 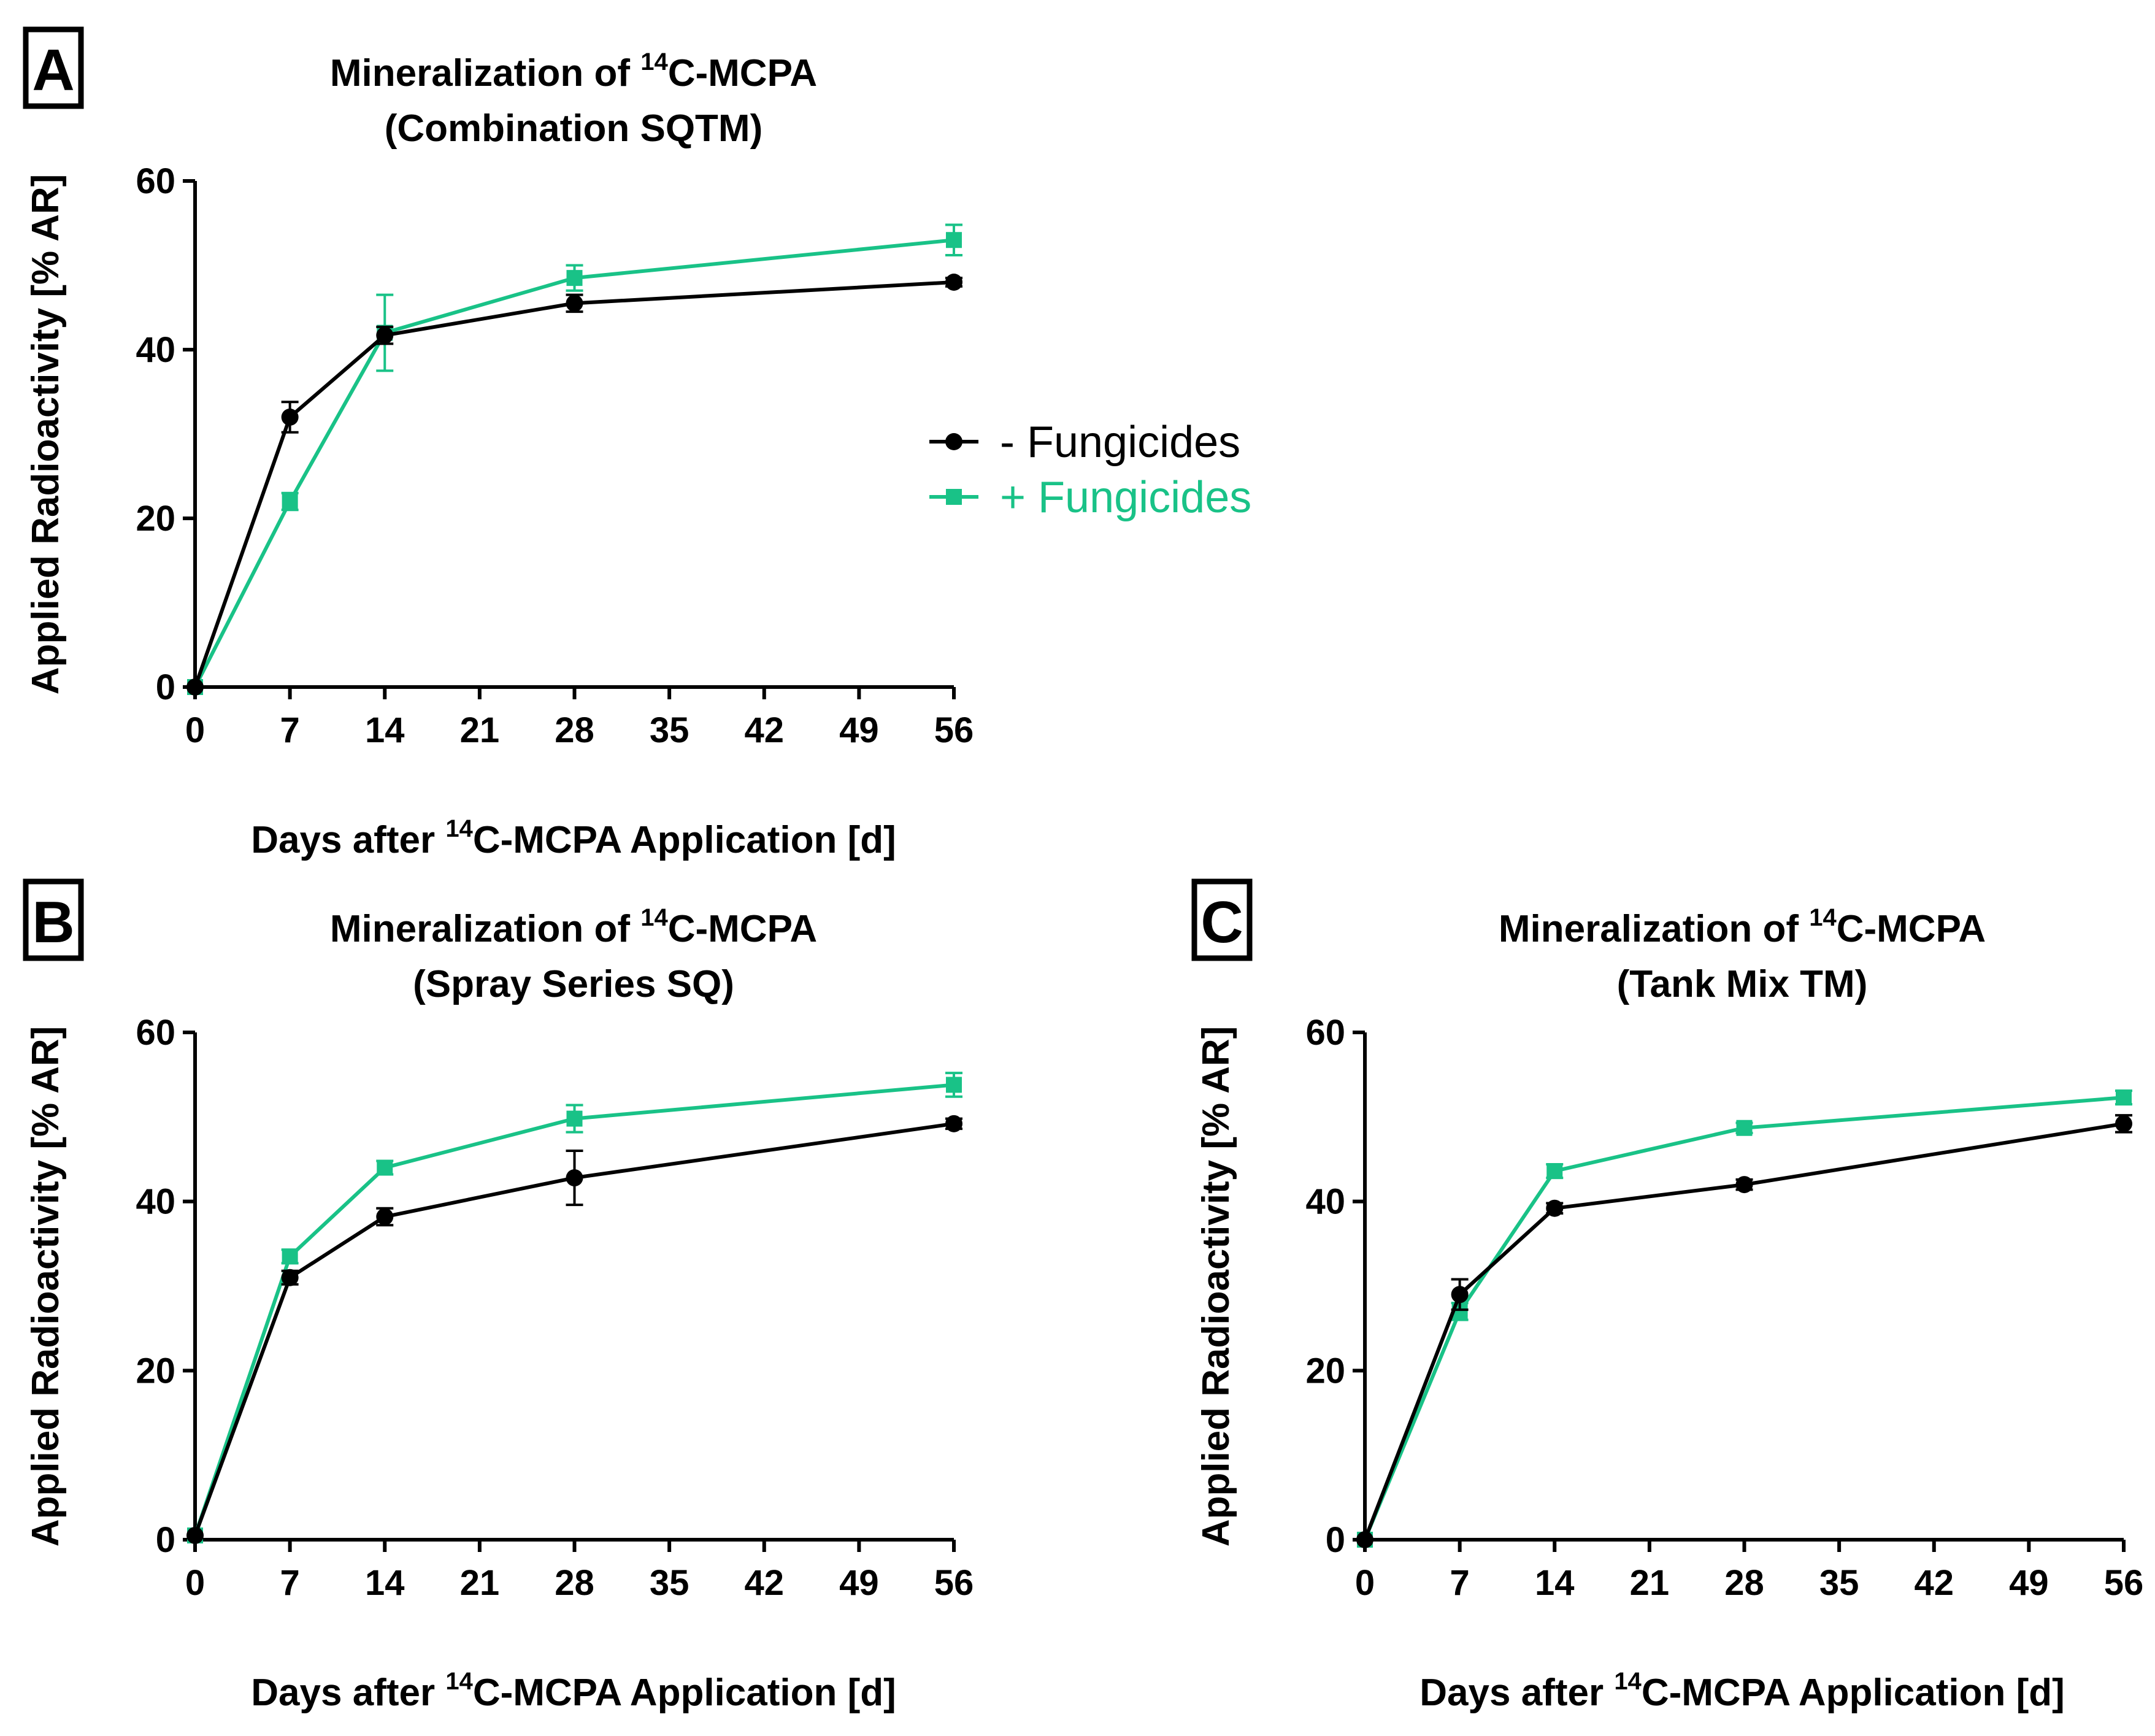 What do you see at coordinates (953, 442) in the screenshot?
I see `legend-marker-minus` at bounding box center [953, 442].